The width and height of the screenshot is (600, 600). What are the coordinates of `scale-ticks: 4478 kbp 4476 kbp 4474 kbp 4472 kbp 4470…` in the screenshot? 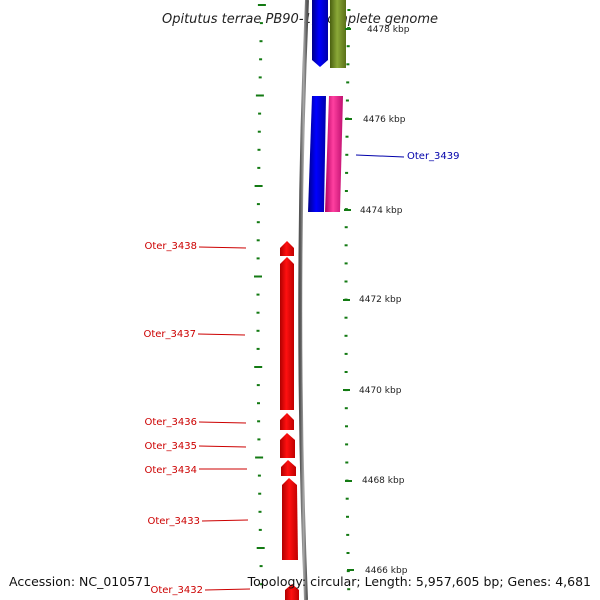 It's located at (376, 300).